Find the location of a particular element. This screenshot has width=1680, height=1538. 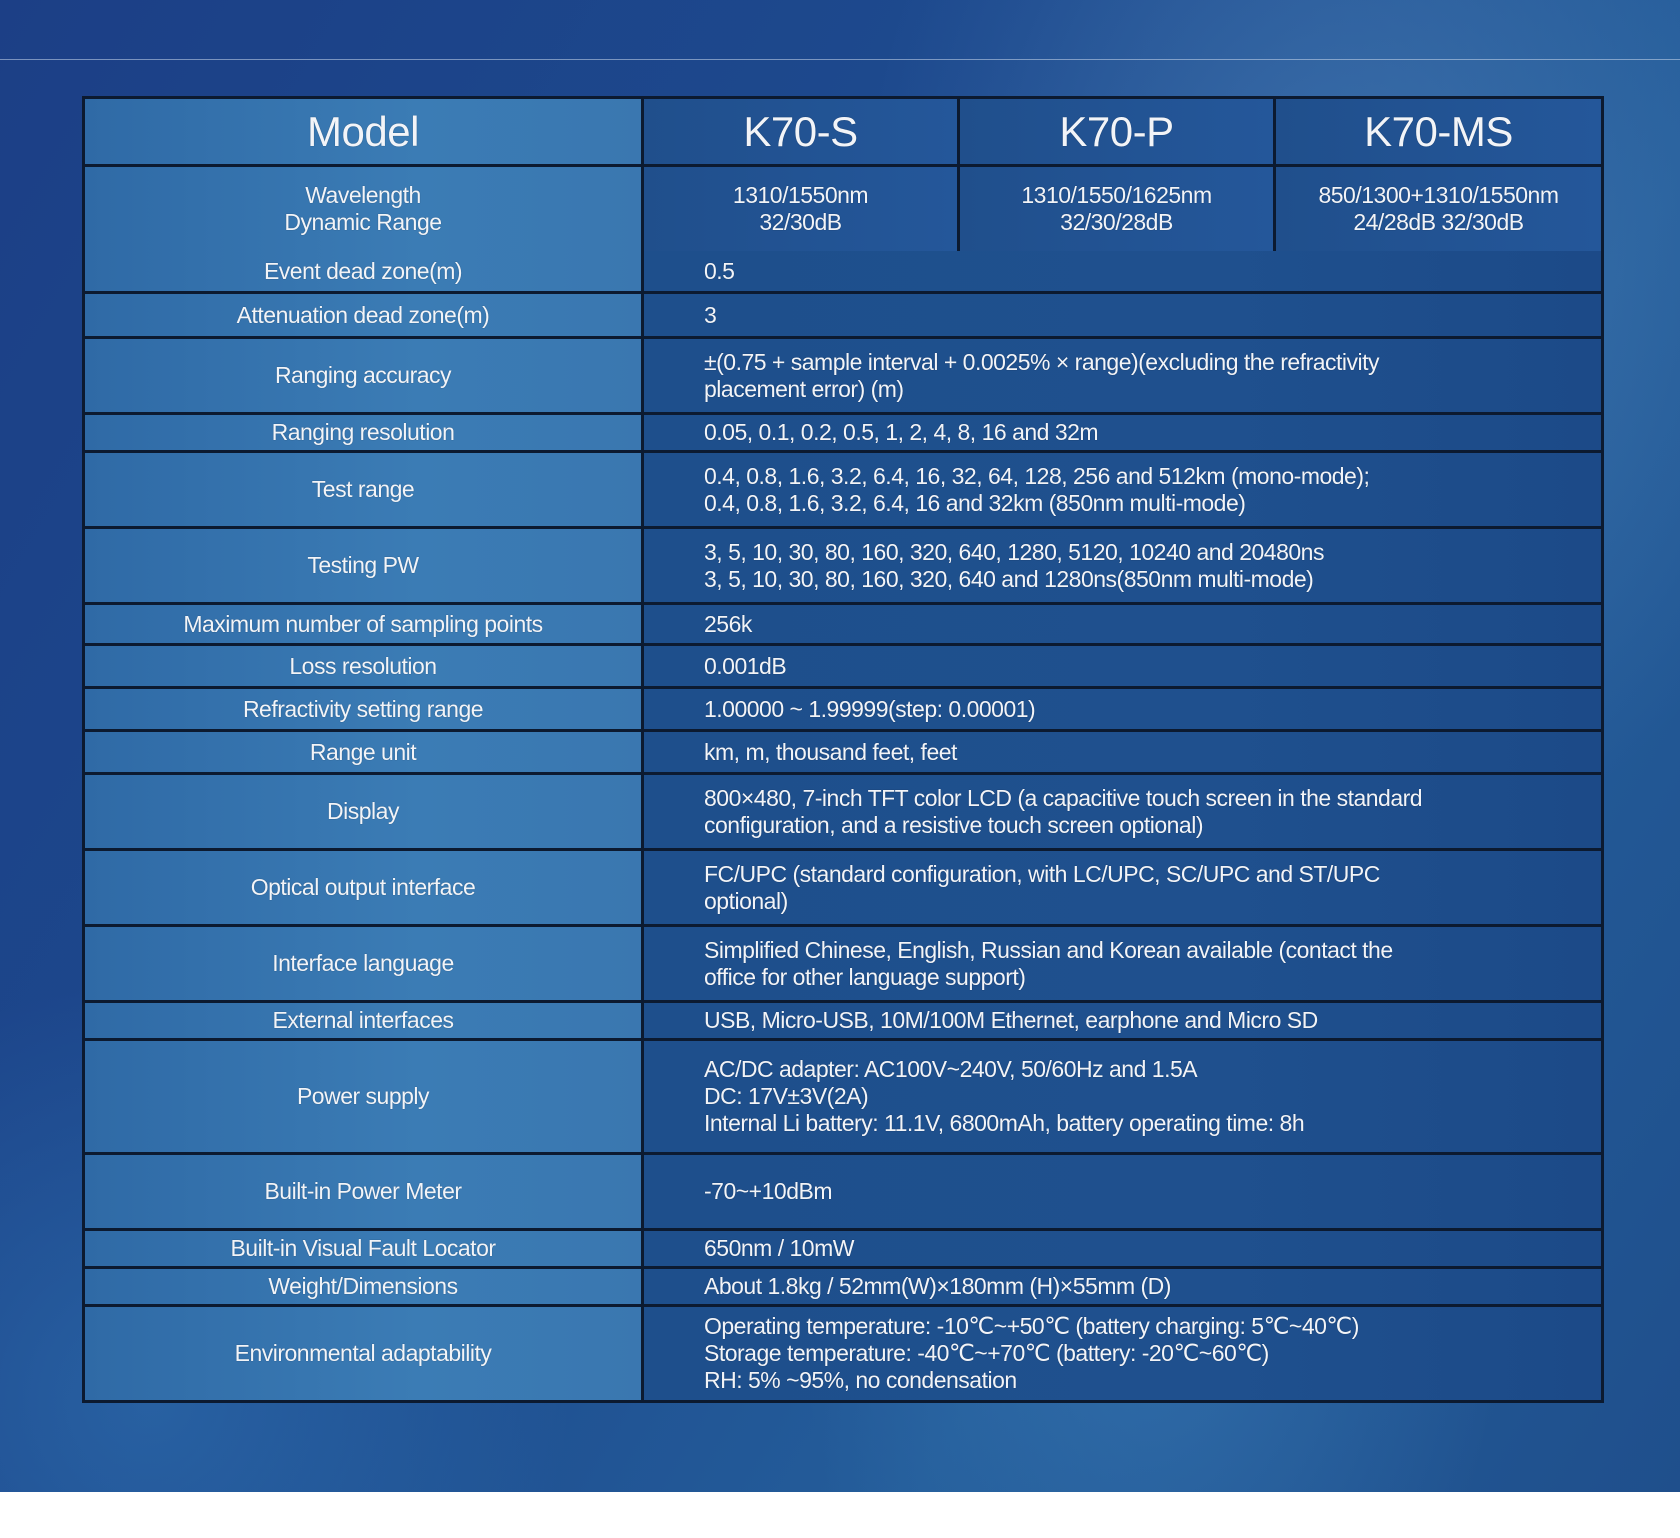

row-label: Range unit is located at coordinates (363, 752).